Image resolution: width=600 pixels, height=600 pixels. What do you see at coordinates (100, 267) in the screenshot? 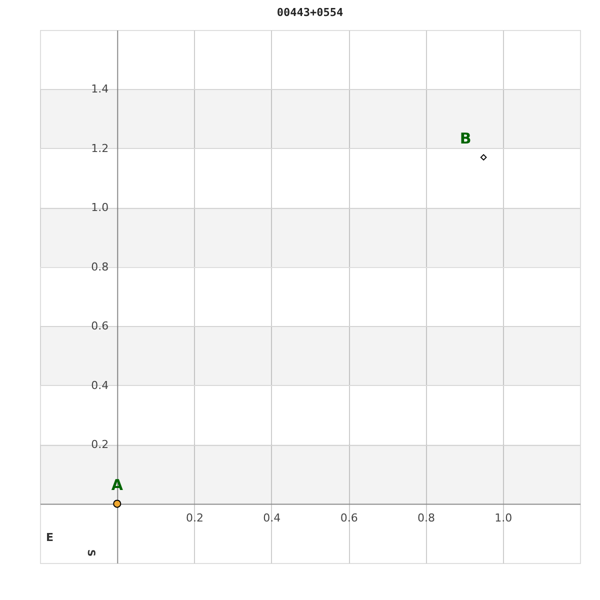
I see `y-tick-label: 0.8` at bounding box center [100, 267].